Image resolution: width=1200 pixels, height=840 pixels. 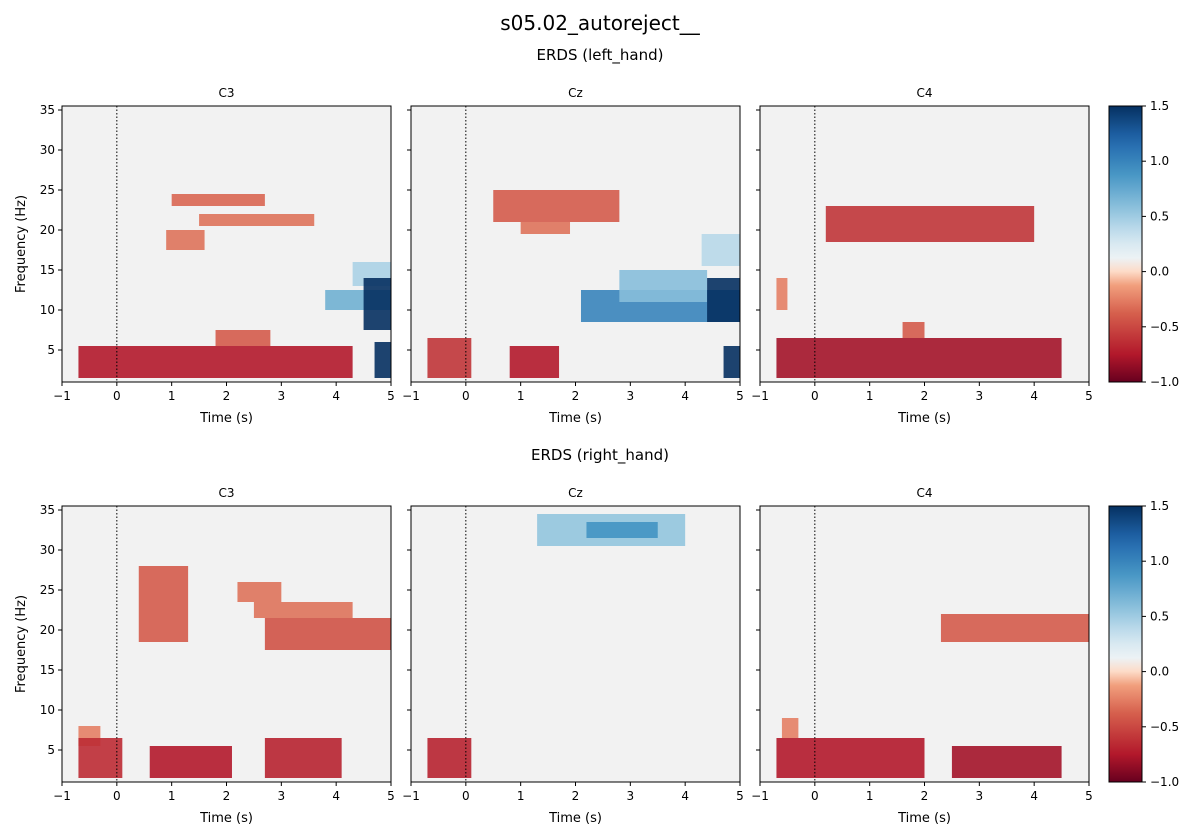 What do you see at coordinates (575, 493) in the screenshot?
I see `panel-title: Cz` at bounding box center [575, 493].